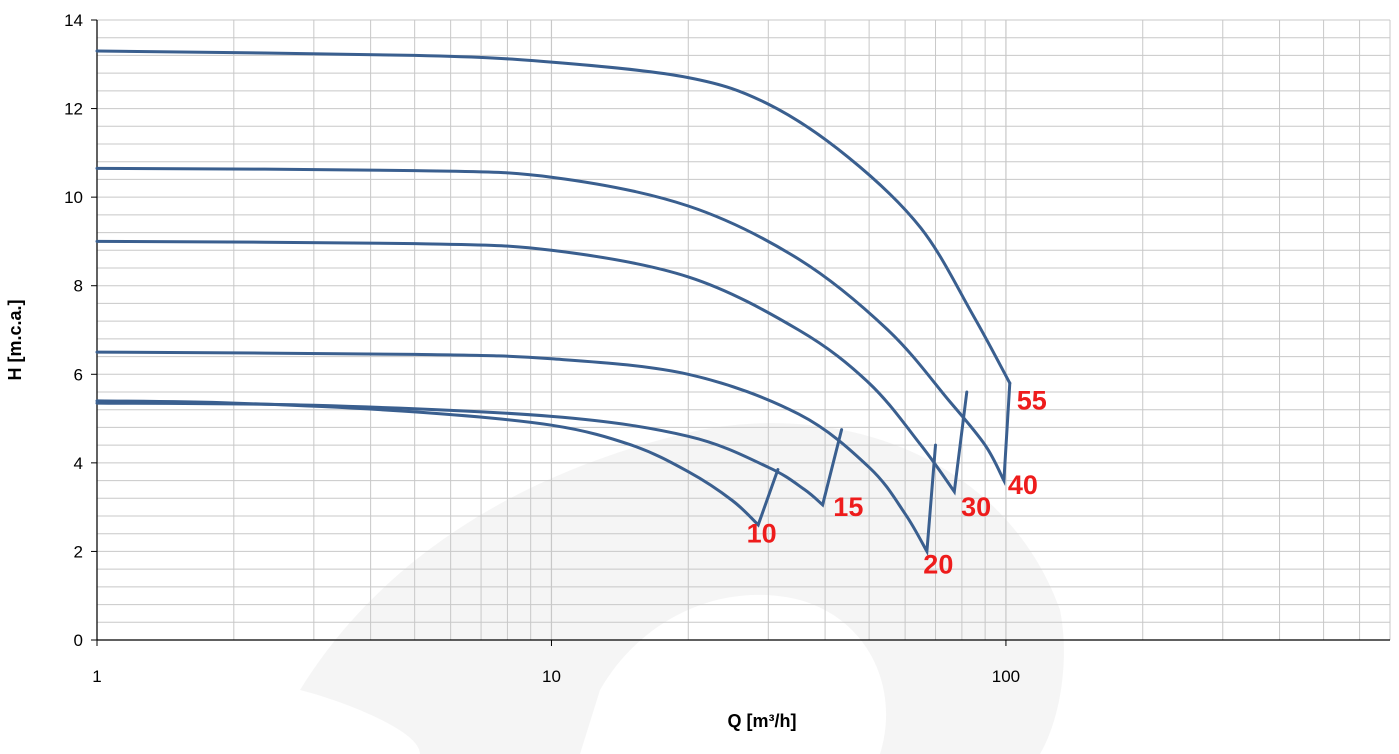 This screenshot has width=1399, height=754. Describe the element at coordinates (78, 463) in the screenshot. I see `y-tick-label: 4` at that location.